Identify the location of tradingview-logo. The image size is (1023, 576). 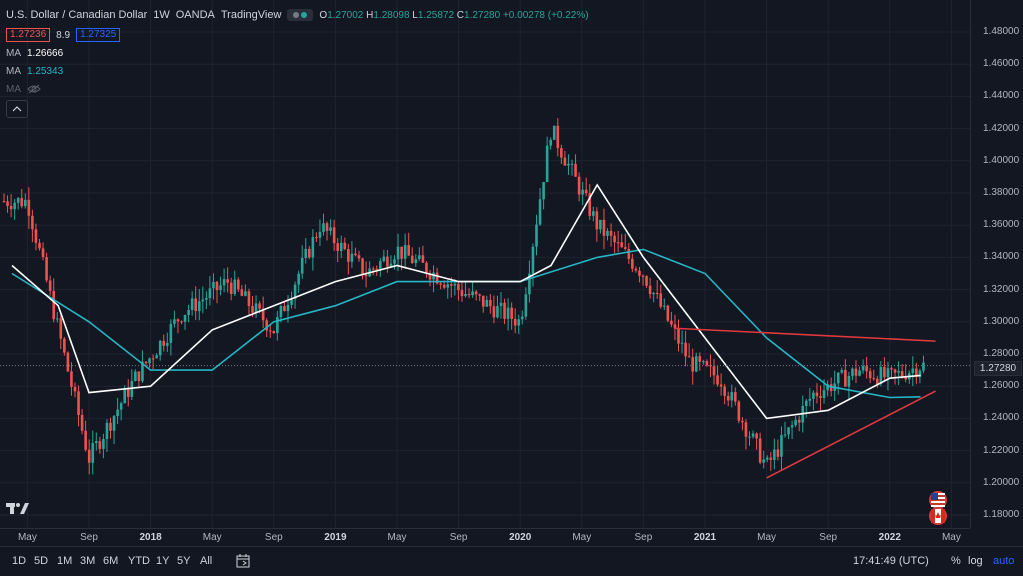
(18, 508).